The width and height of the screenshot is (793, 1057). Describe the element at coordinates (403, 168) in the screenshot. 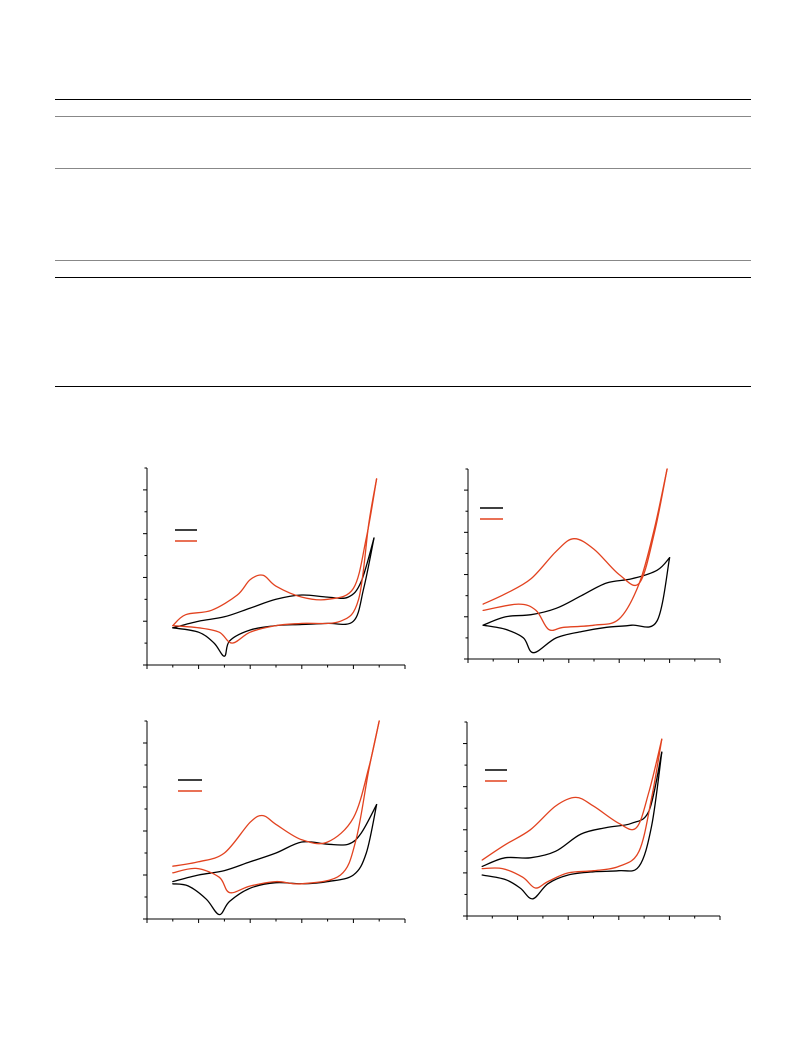

I see `table-1-bottom-rule` at that location.